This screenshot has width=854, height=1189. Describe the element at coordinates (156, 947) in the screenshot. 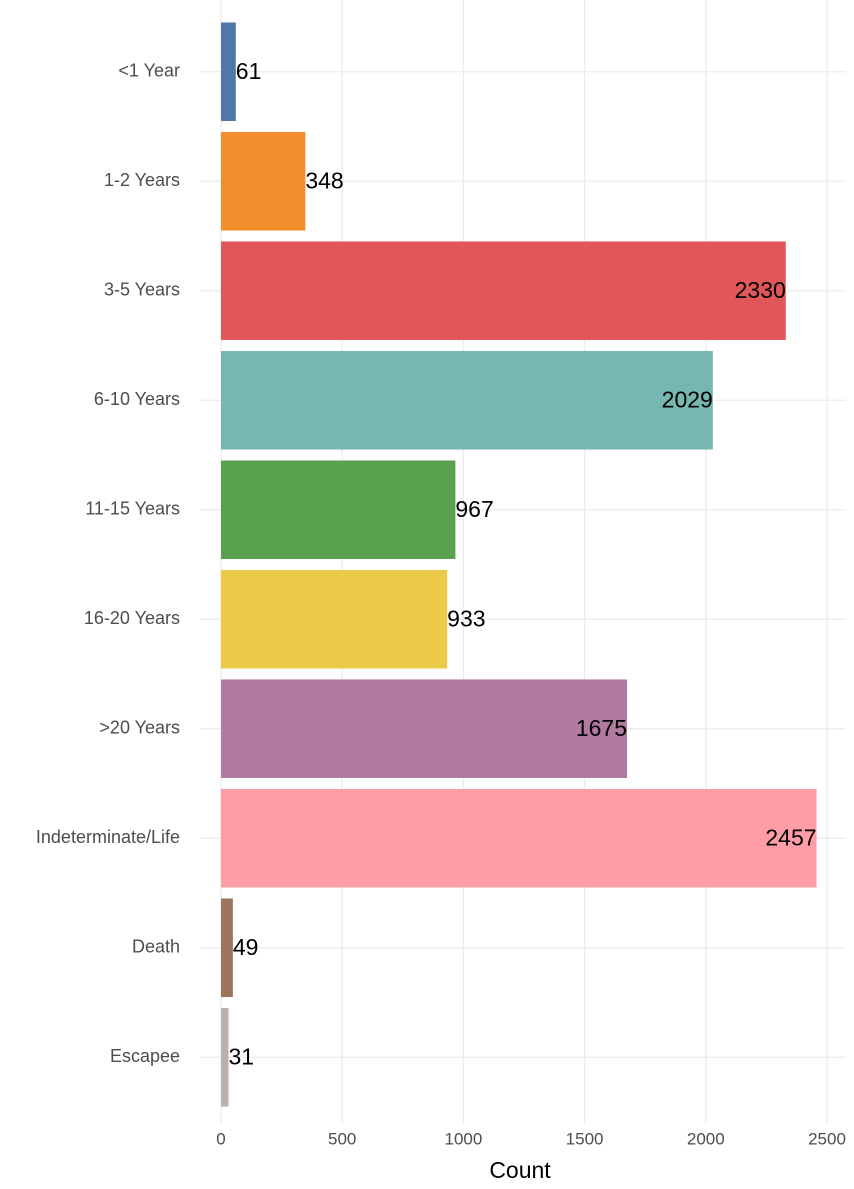

I see `y-tick-label: Death` at that location.